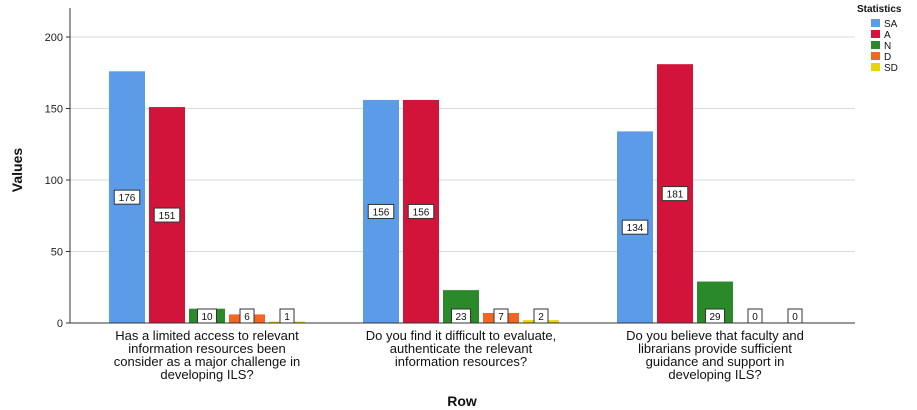  Describe the element at coordinates (127, 198) in the screenshot. I see `data-label: 176` at that location.